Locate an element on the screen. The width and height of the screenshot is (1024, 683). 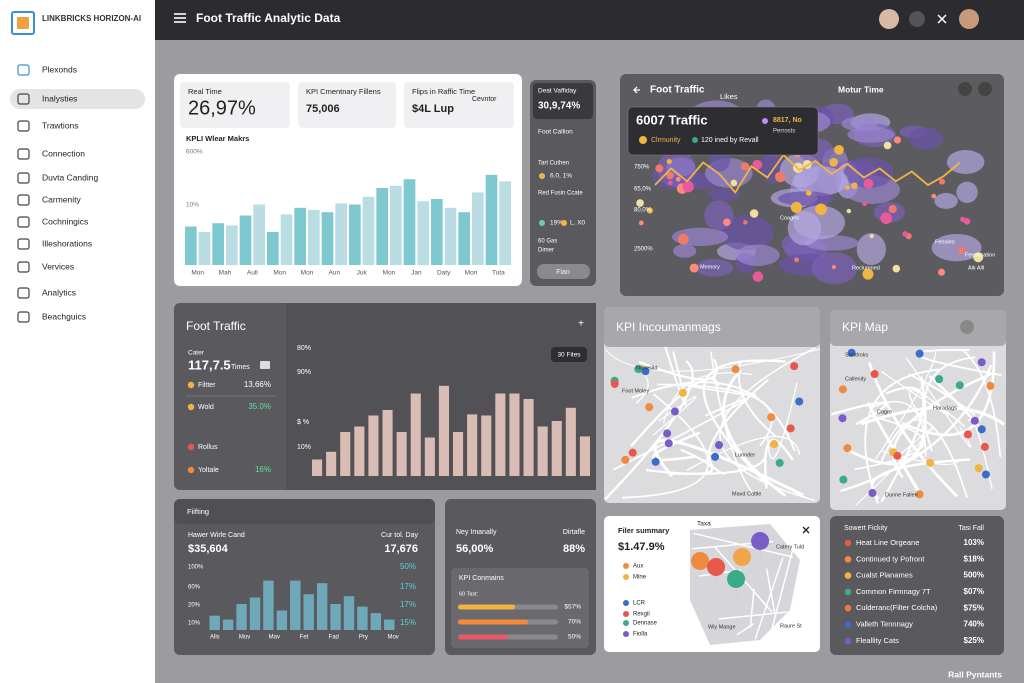
badge is located at coordinates (569, 354).